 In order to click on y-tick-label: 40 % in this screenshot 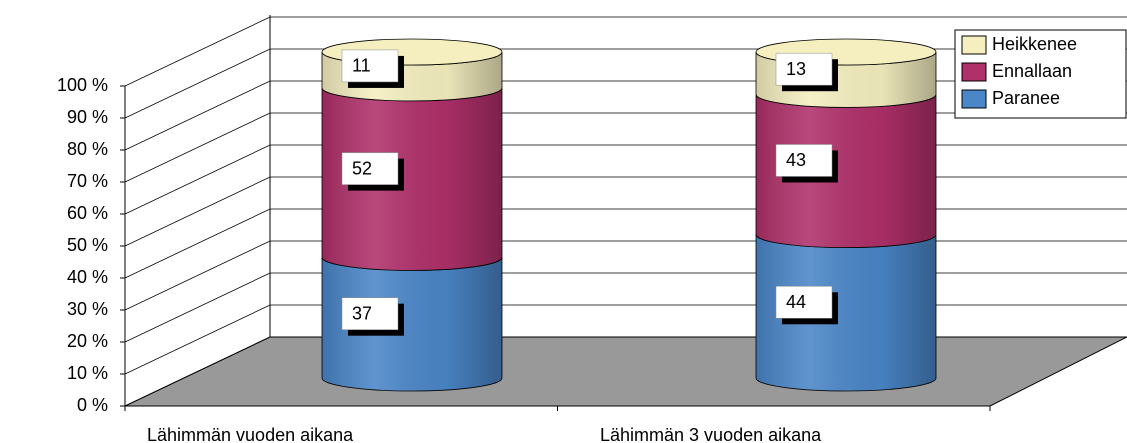, I will do `click(87, 277)`.